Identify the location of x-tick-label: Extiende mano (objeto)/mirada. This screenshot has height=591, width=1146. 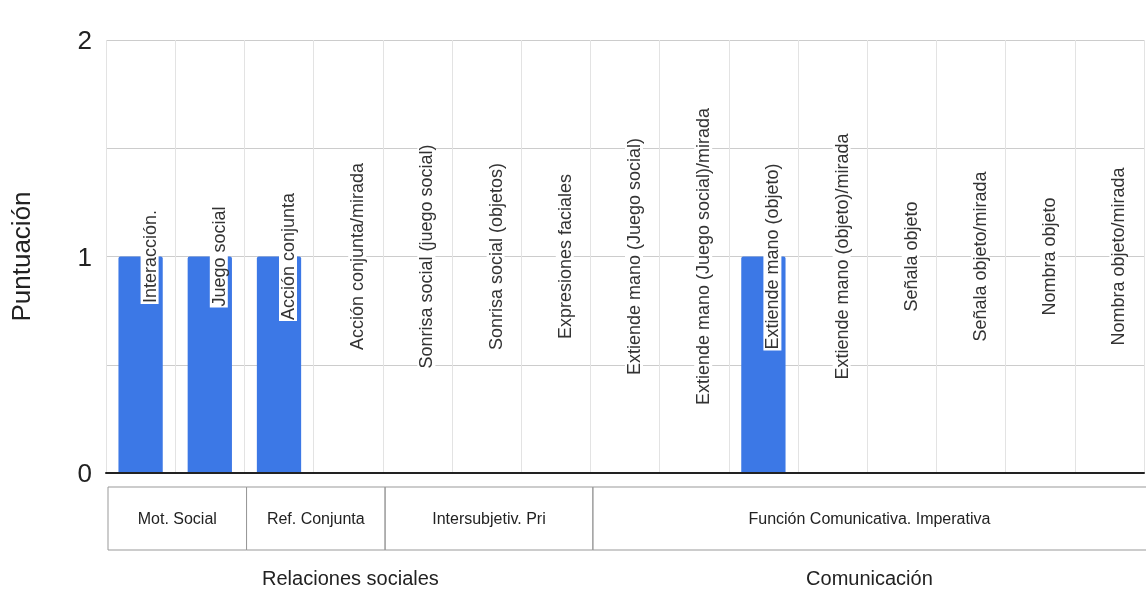
(841, 256).